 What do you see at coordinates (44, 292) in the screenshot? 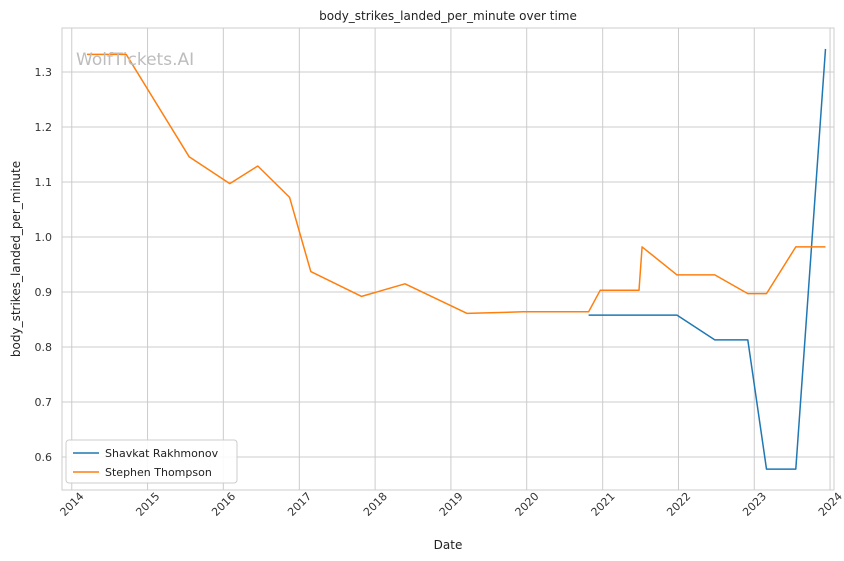
I see `y-tick-label: 0.9` at bounding box center [44, 292].